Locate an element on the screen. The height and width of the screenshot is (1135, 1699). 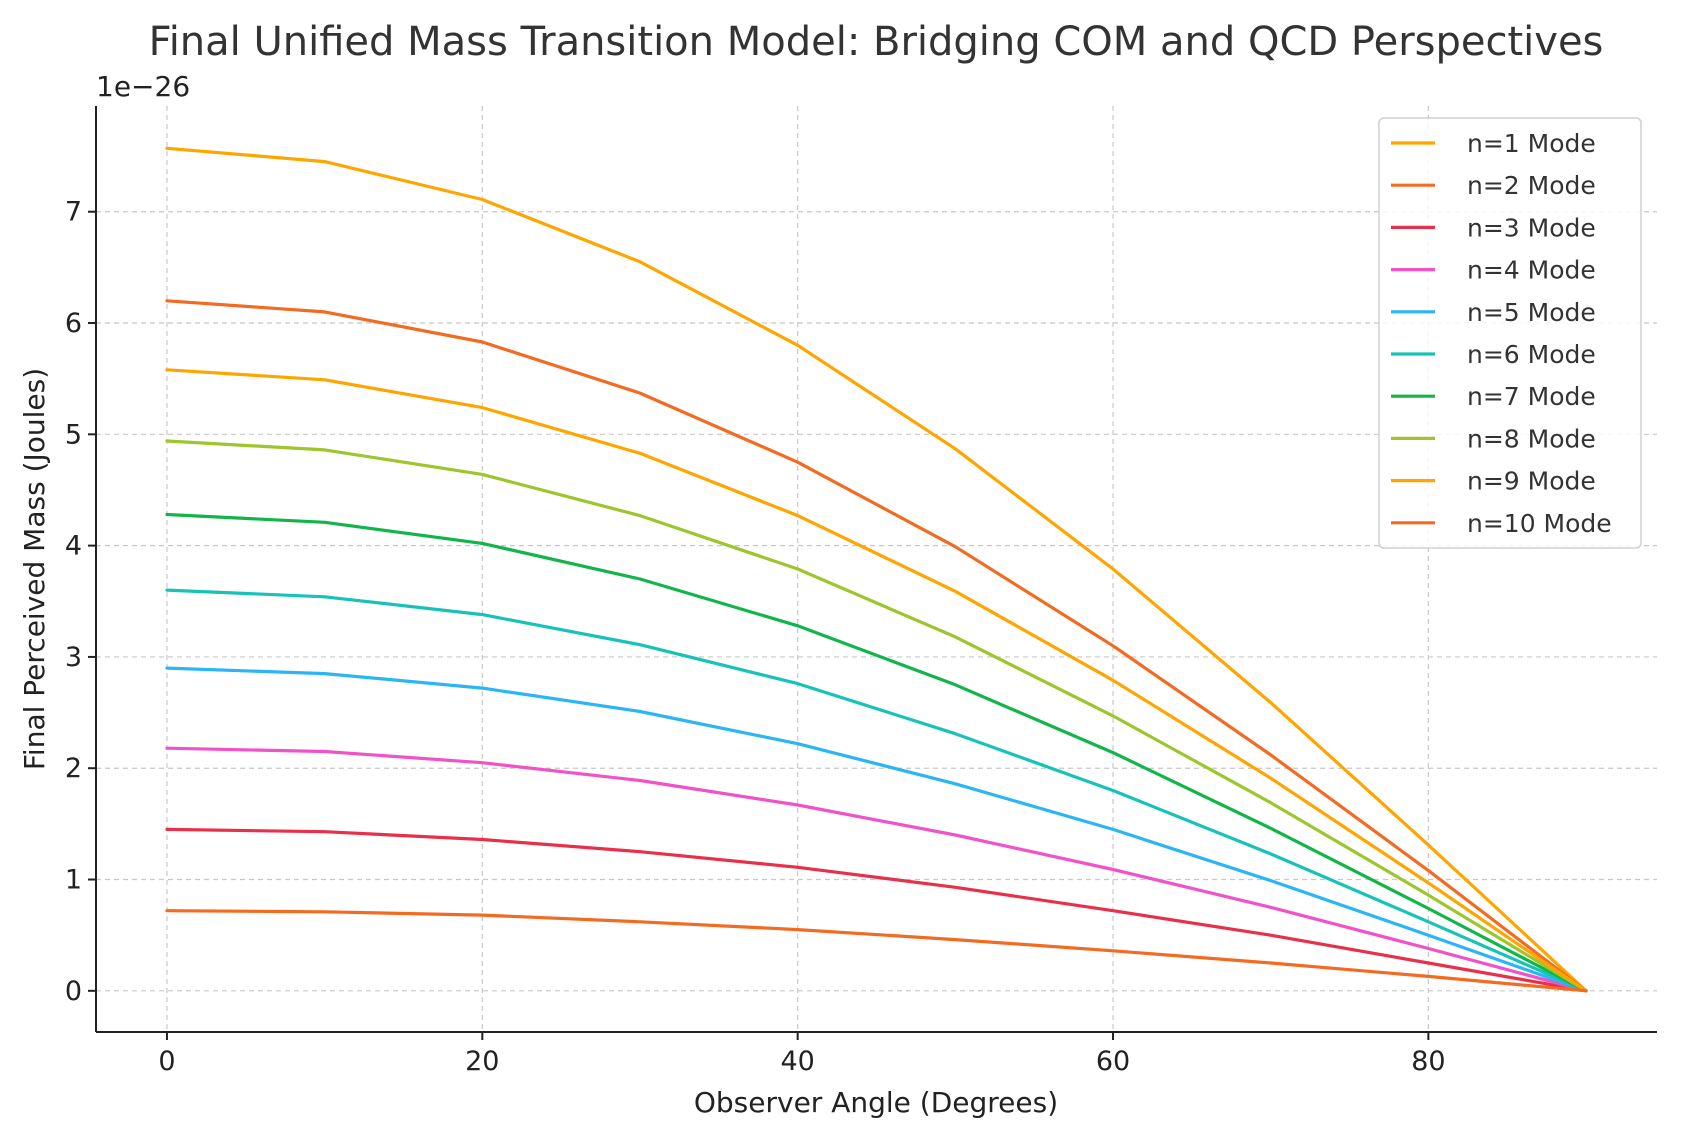
y-tick-label: 3 is located at coordinates (73, 657).